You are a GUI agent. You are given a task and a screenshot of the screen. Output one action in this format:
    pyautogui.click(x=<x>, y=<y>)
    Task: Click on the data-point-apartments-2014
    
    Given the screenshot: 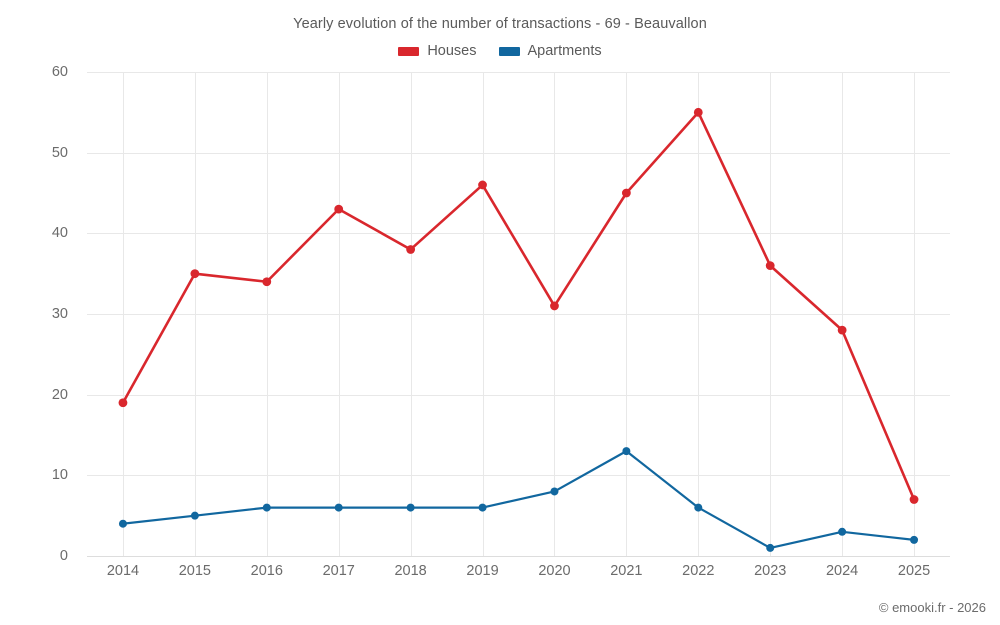 What is the action you would take?
    pyautogui.click(x=122, y=523)
    